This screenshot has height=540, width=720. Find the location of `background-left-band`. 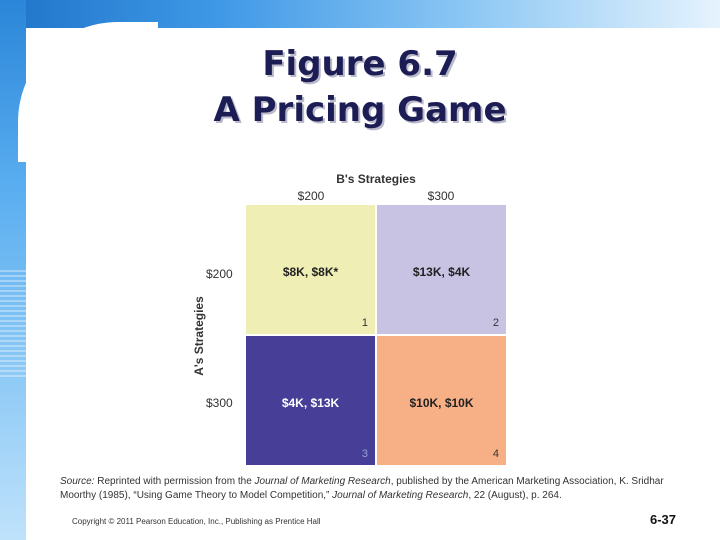

background-left-band is located at coordinates (13, 270).